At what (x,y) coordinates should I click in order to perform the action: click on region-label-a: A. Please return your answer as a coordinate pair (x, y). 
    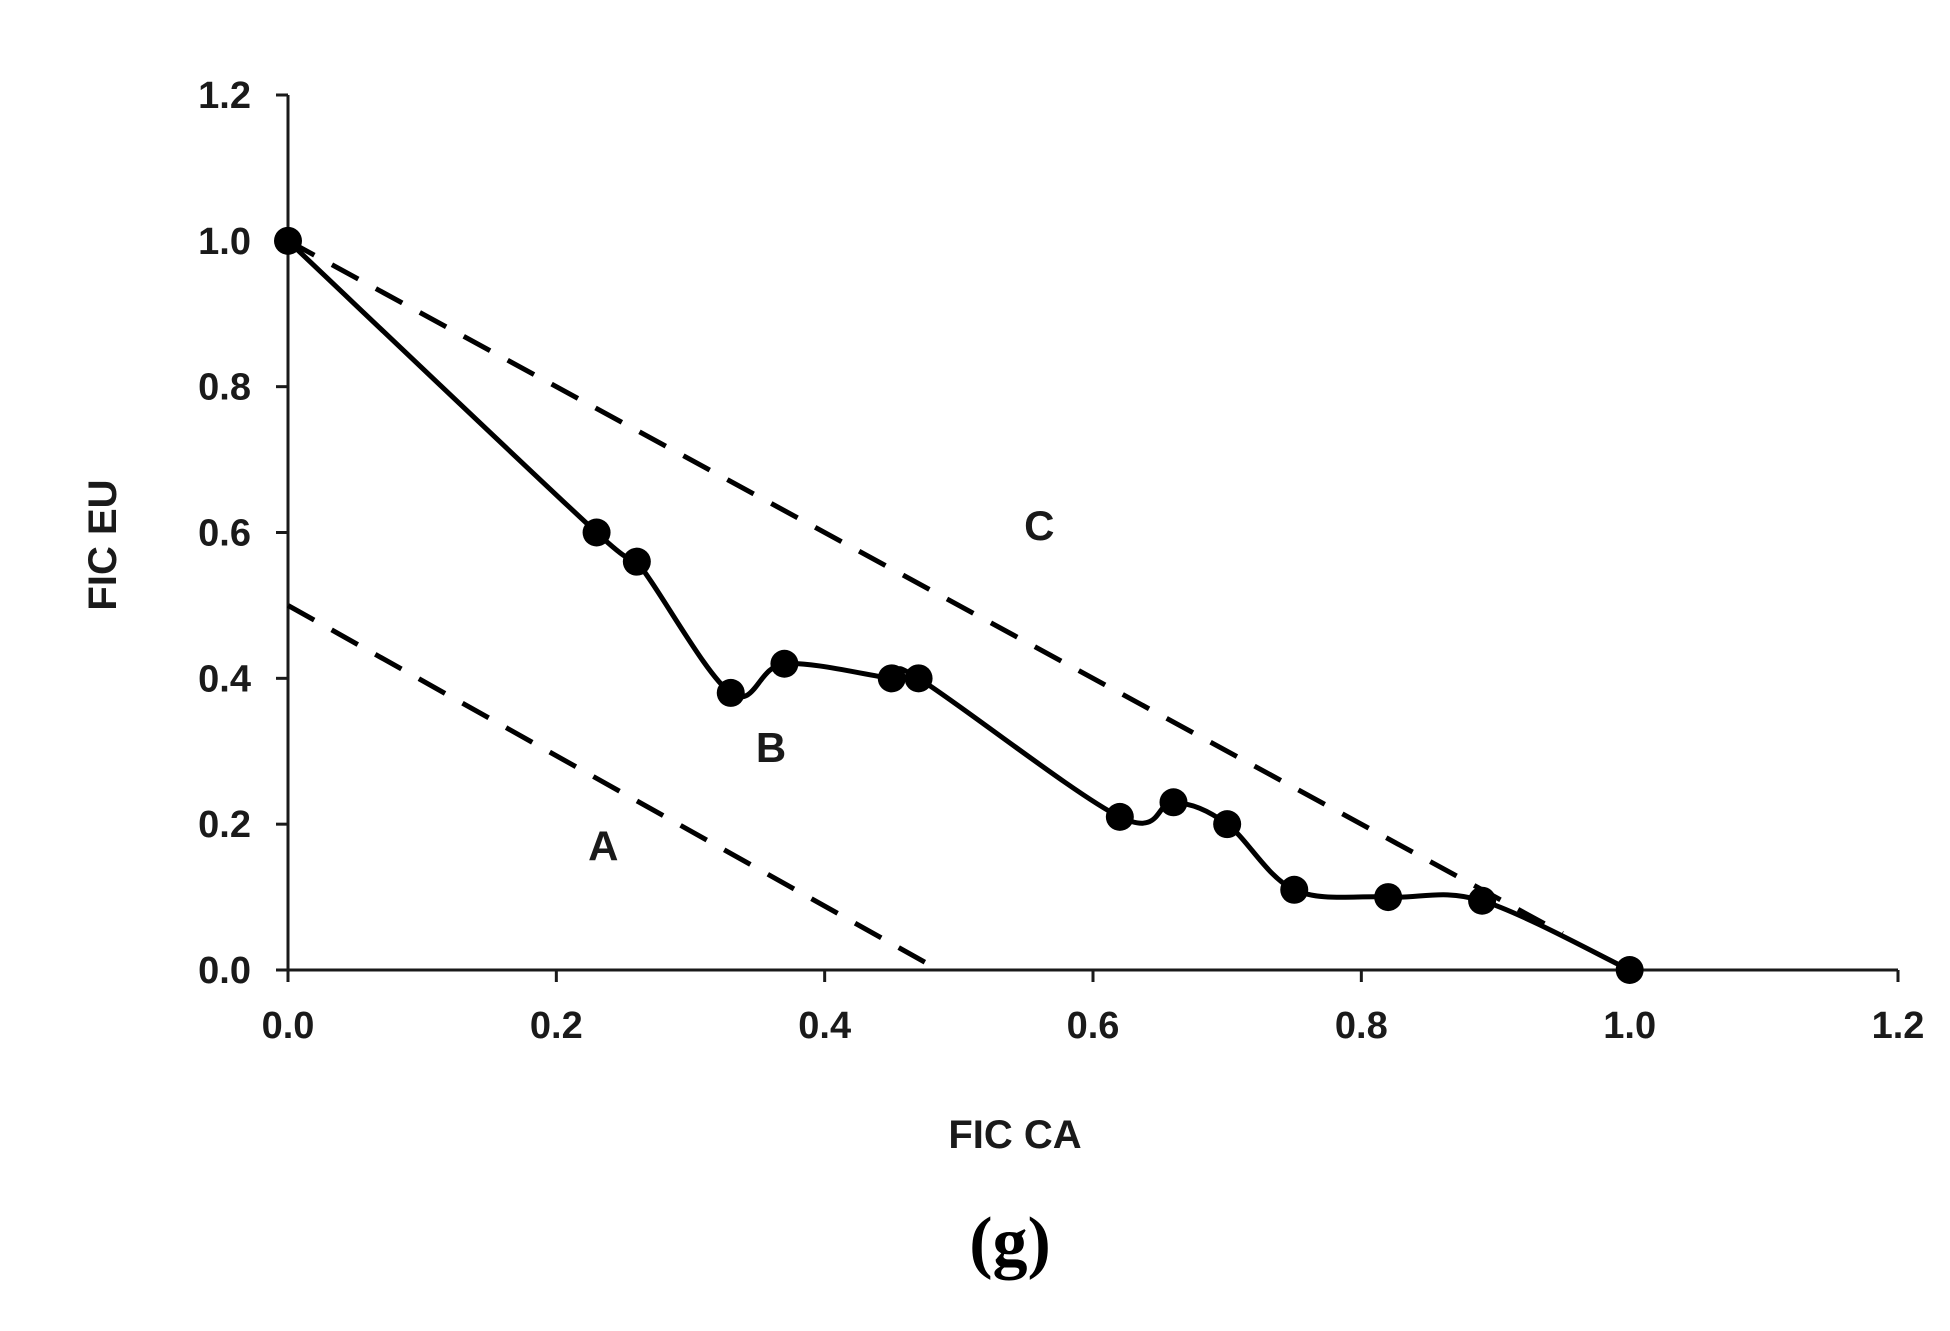
    Looking at the image, I should click on (603, 846).